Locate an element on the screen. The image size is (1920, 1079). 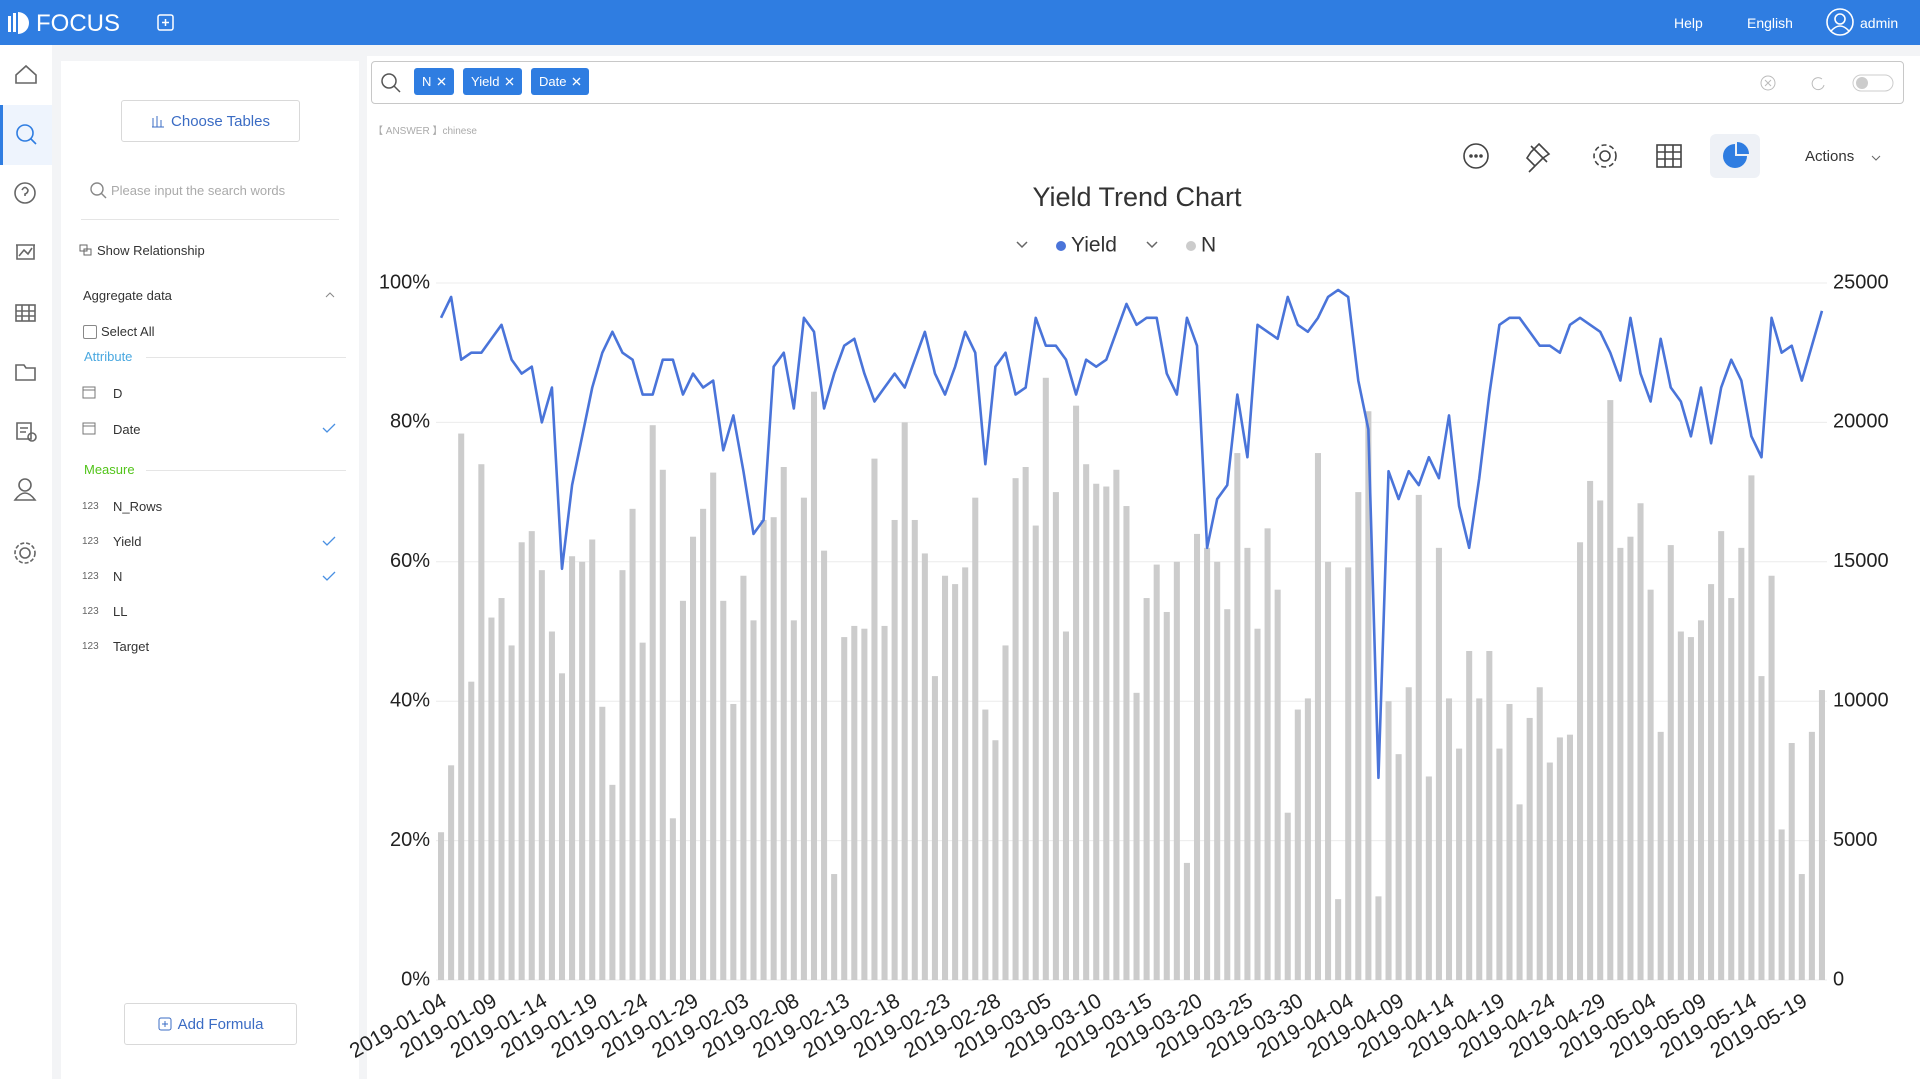
collapse-icon is located at coordinates (330, 295).